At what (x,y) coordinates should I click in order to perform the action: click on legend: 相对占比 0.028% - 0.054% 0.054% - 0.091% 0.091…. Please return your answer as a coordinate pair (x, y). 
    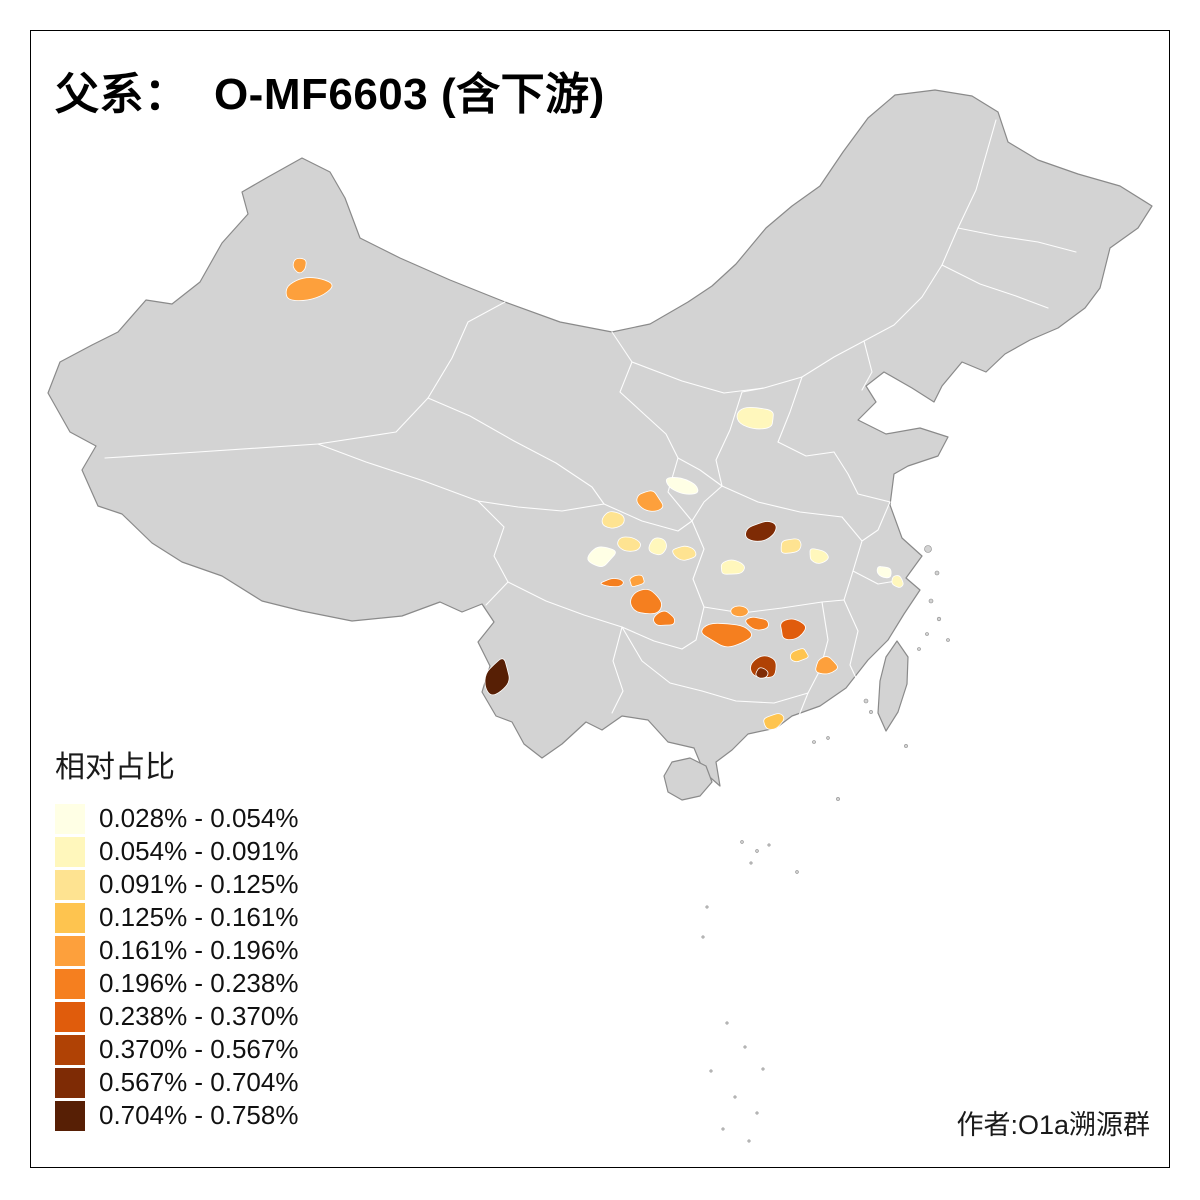
    Looking at the image, I should click on (176, 937).